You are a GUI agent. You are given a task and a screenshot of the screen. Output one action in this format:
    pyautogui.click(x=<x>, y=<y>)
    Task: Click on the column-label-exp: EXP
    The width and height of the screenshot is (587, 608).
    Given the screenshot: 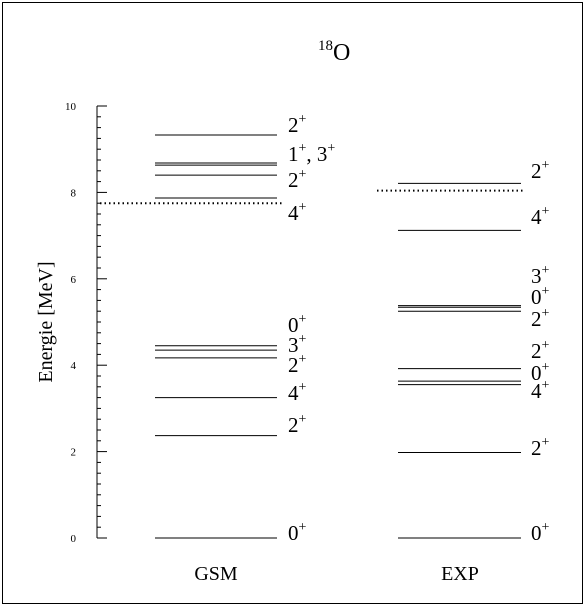 What is the action you would take?
    pyautogui.click(x=460, y=574)
    